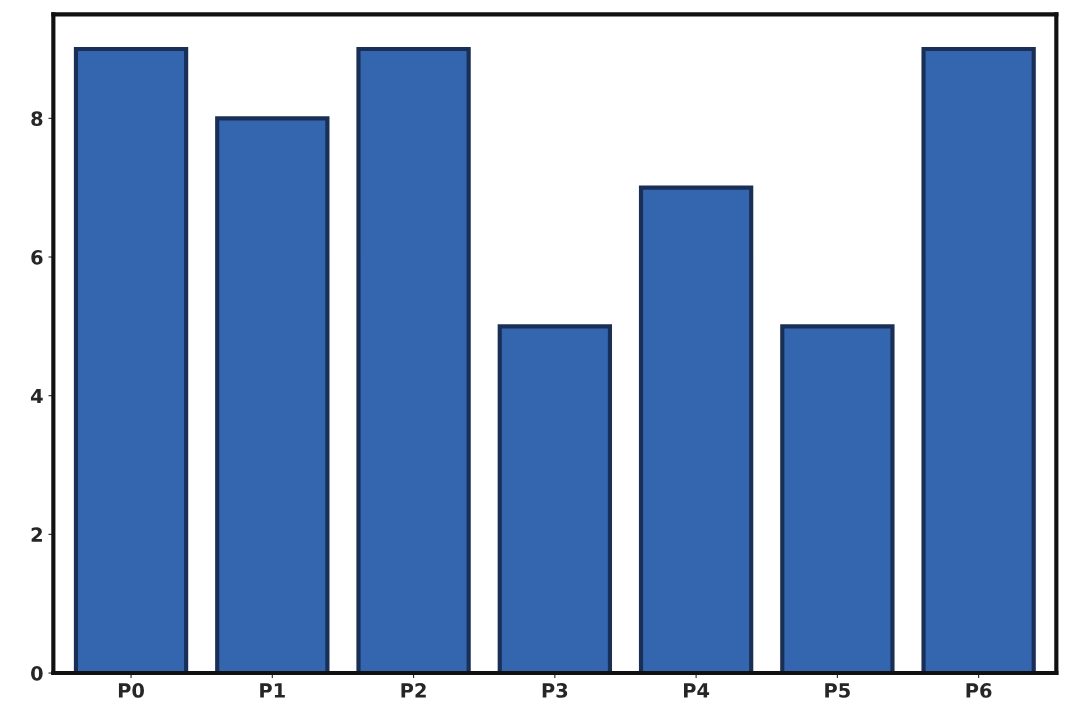 This screenshot has height=716, width=1067. What do you see at coordinates (837, 690) in the screenshot?
I see `x-tick-label: P5` at bounding box center [837, 690].